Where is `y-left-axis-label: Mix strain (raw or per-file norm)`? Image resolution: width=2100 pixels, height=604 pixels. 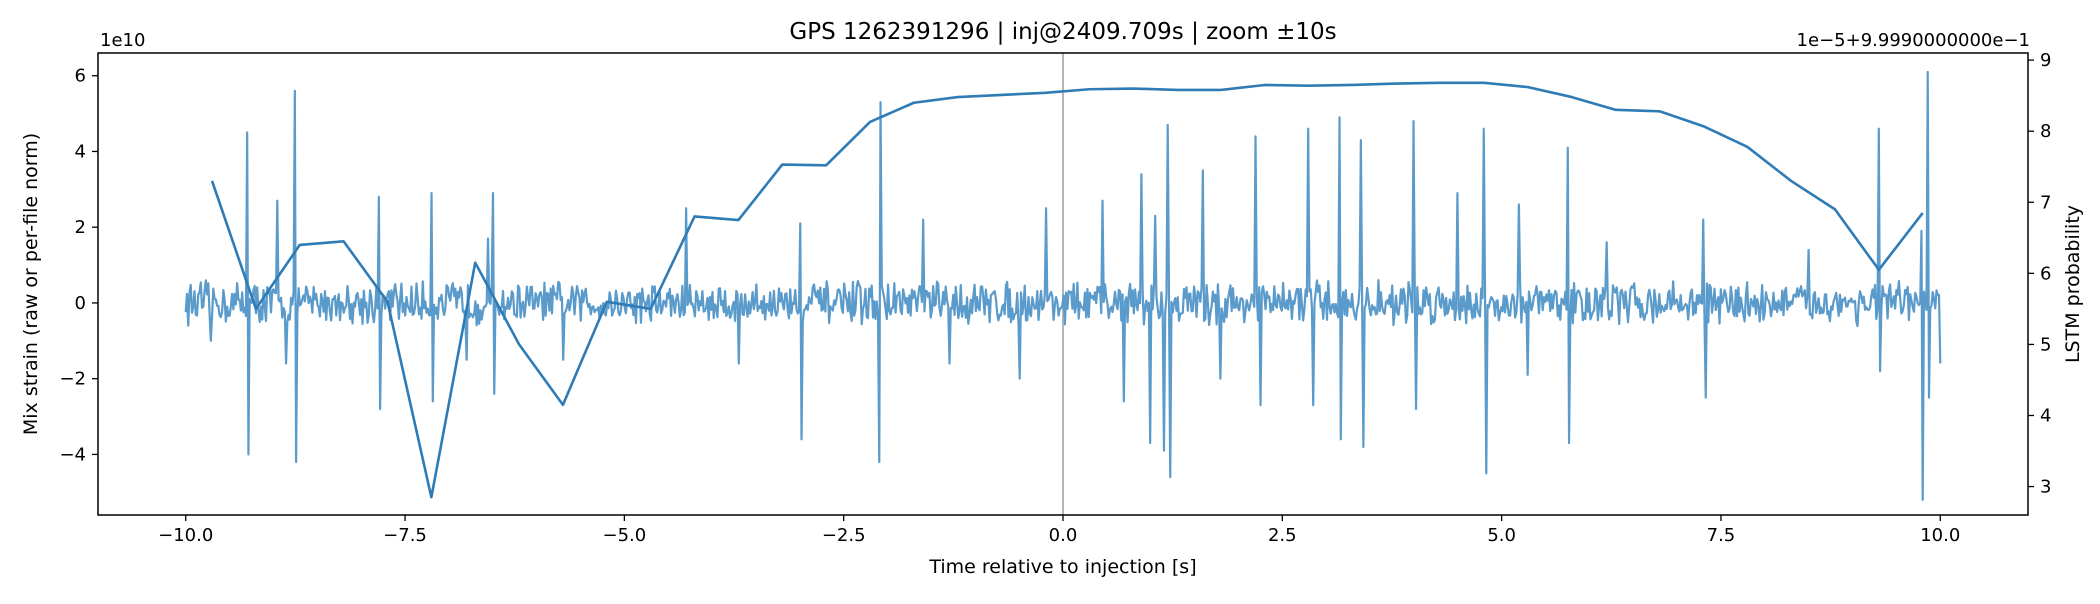 y-left-axis-label: Mix strain (raw or per-file norm) is located at coordinates (31, 284).